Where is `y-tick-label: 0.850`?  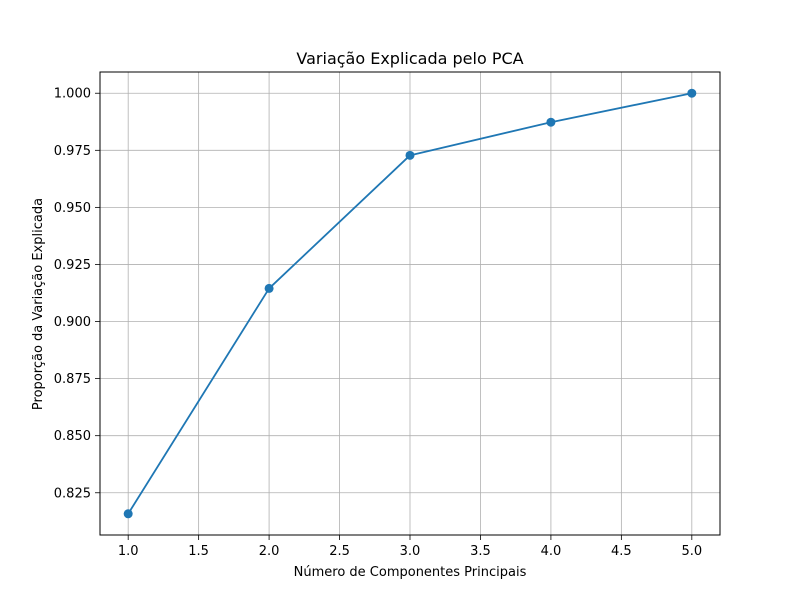 y-tick-label: 0.850 is located at coordinates (72, 436).